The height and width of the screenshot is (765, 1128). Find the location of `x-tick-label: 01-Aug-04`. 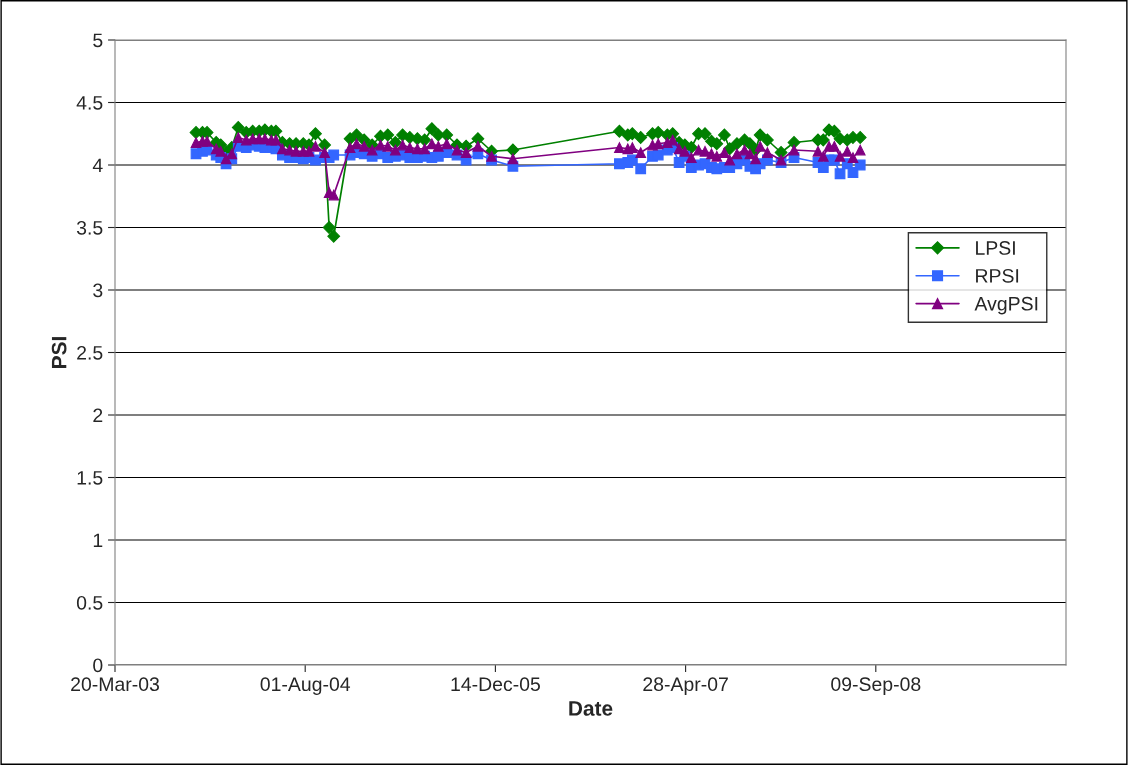

x-tick-label: 01-Aug-04 is located at coordinates (305, 686).